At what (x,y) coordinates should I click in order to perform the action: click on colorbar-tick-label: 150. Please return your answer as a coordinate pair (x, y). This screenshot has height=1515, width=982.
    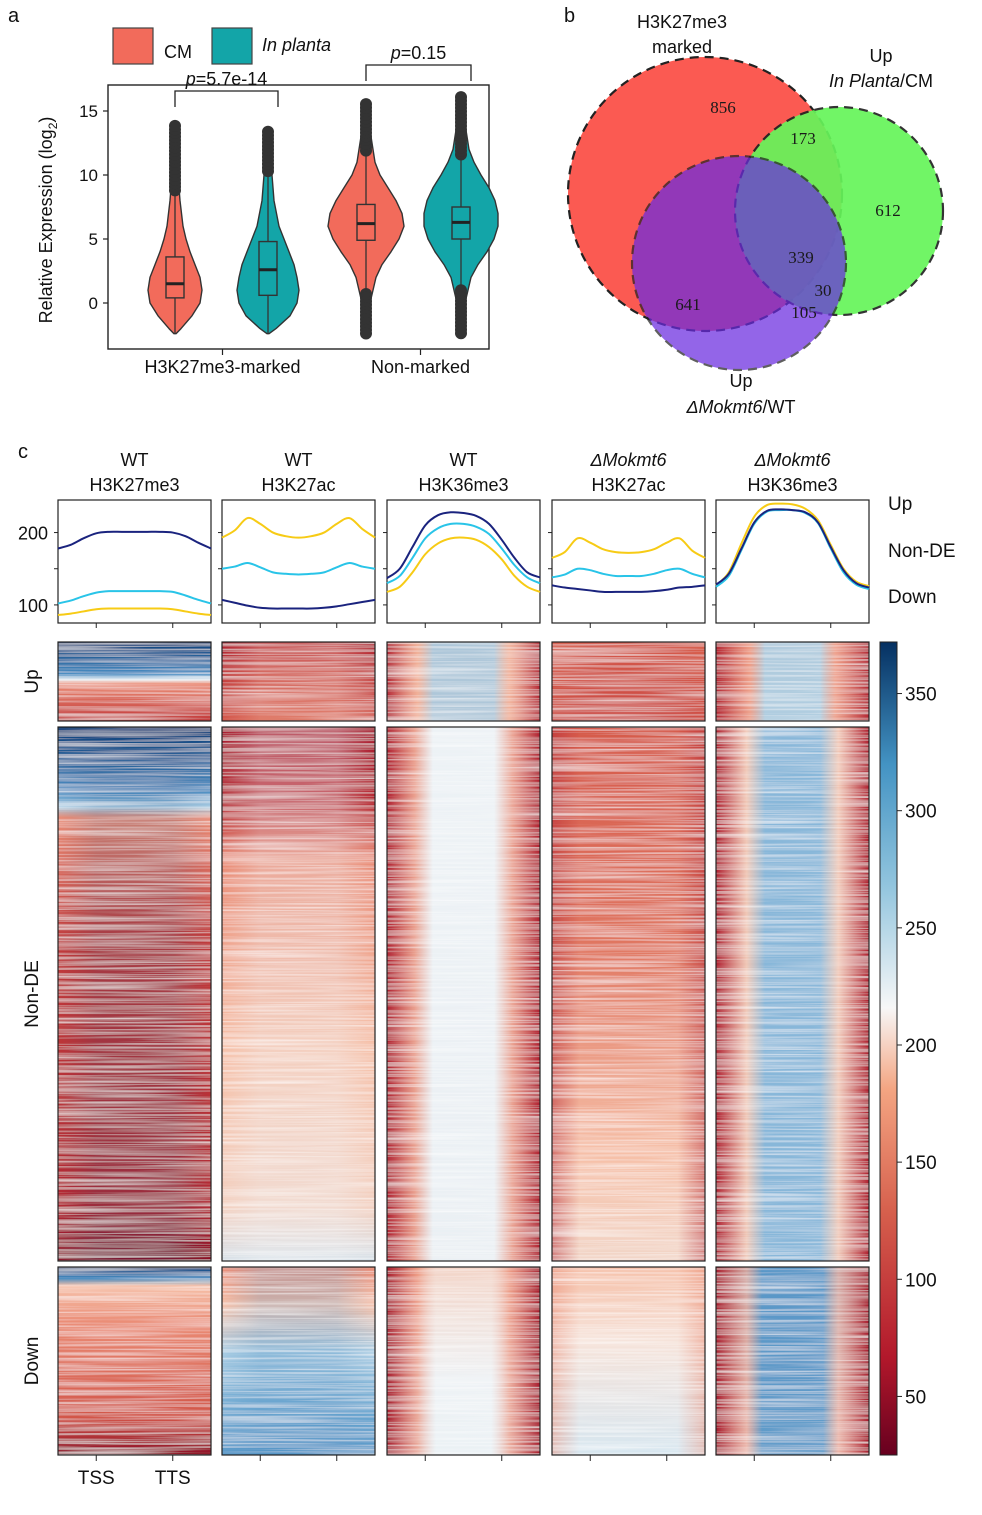
    Looking at the image, I should click on (921, 1163).